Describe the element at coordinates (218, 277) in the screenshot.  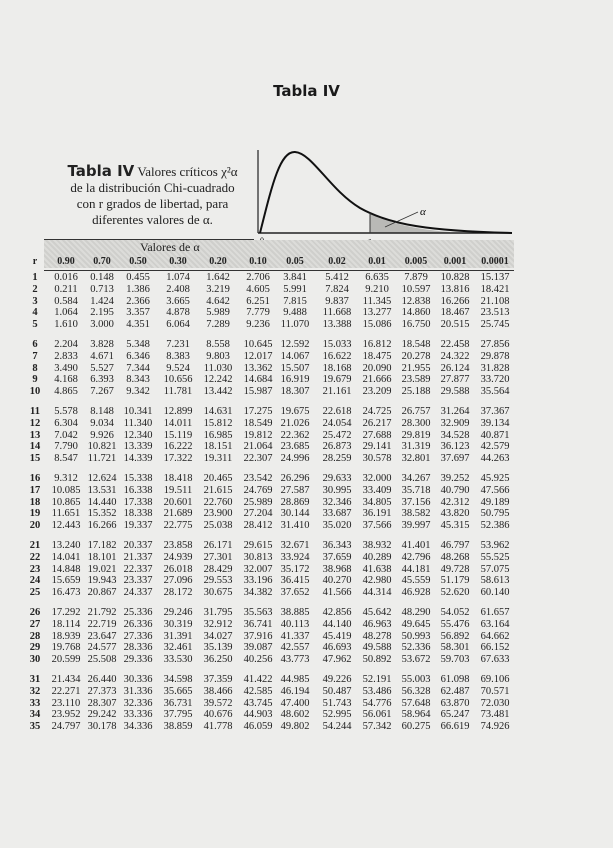
I see `table-cell: 1.642` at that location.